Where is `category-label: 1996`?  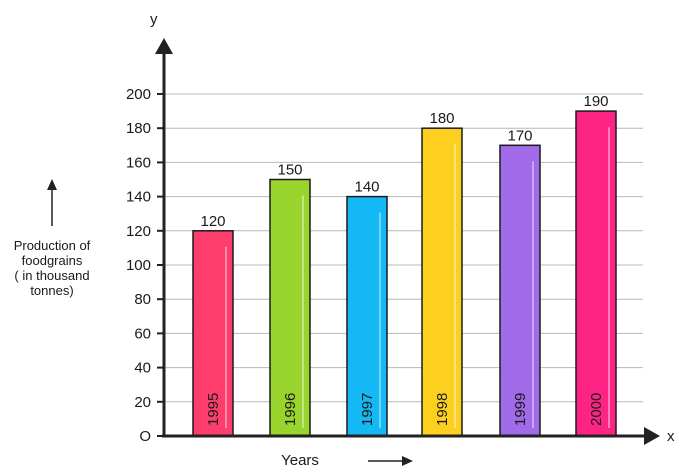
category-label: 1996 is located at coordinates (290, 409).